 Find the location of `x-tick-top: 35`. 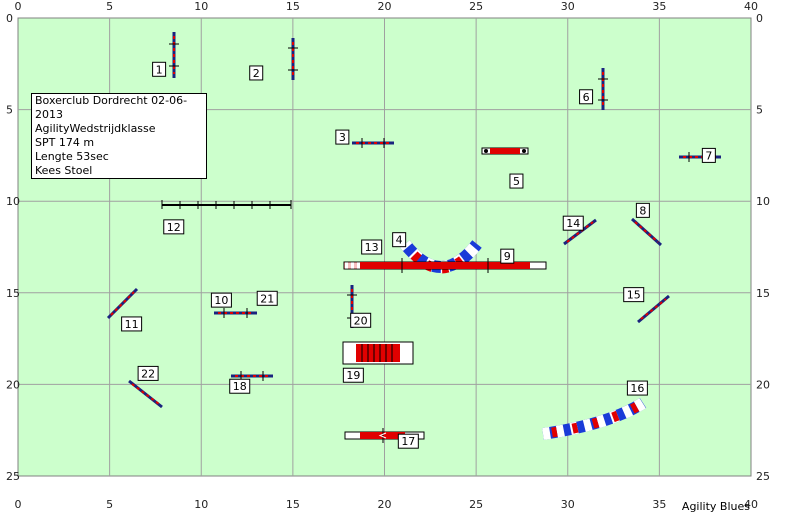

x-tick-top: 35 is located at coordinates (659, 6).